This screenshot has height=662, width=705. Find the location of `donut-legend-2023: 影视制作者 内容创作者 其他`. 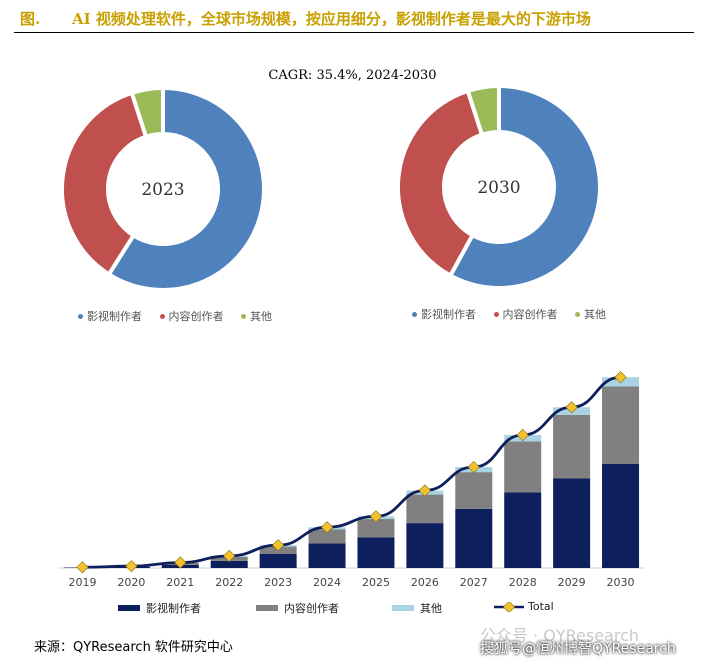

donut-legend-2023: 影视制作者 内容创作者 其他 is located at coordinates (182, 316).